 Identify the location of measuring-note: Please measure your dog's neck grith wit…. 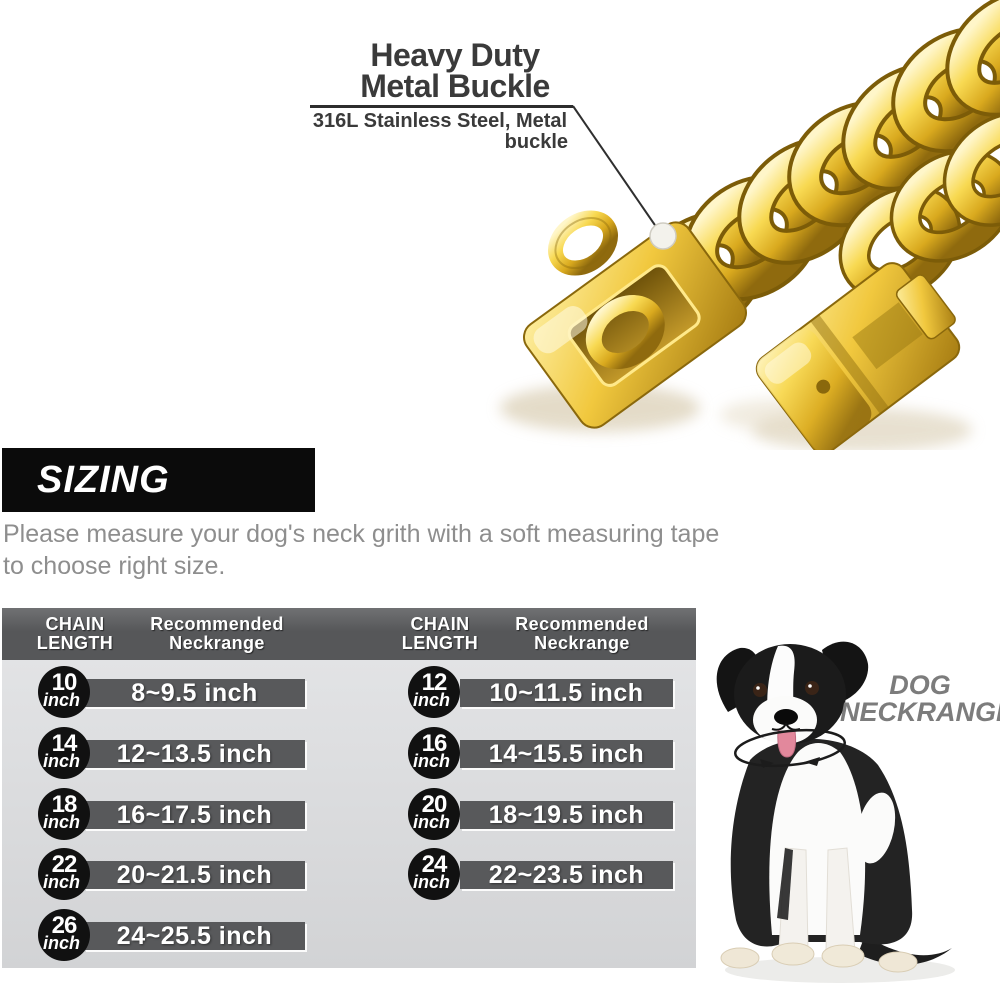
(361, 550).